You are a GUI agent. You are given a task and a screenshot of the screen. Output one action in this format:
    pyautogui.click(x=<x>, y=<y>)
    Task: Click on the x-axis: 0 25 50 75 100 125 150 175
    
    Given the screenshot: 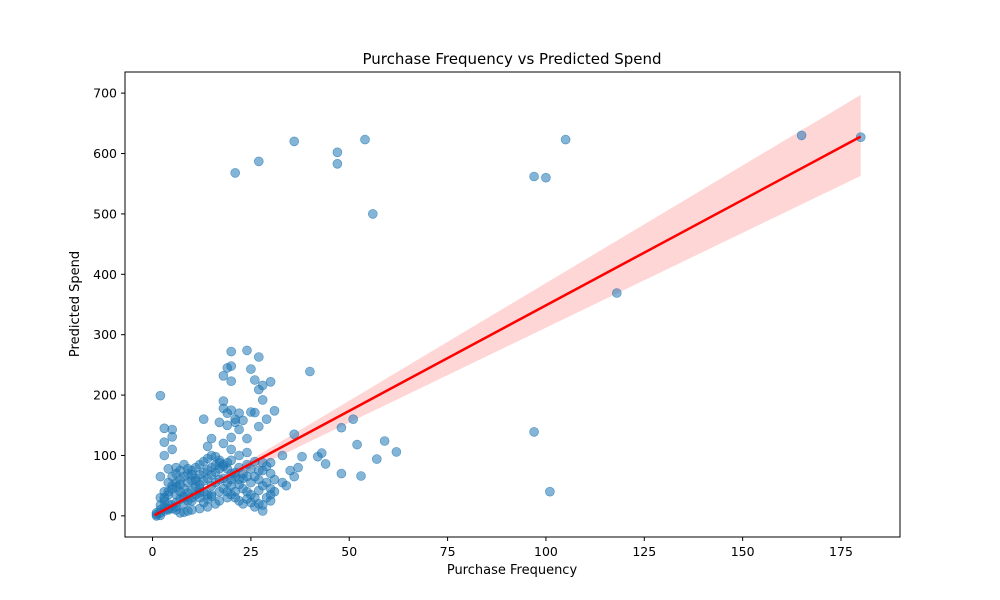 What is the action you would take?
    pyautogui.click(x=501, y=548)
    